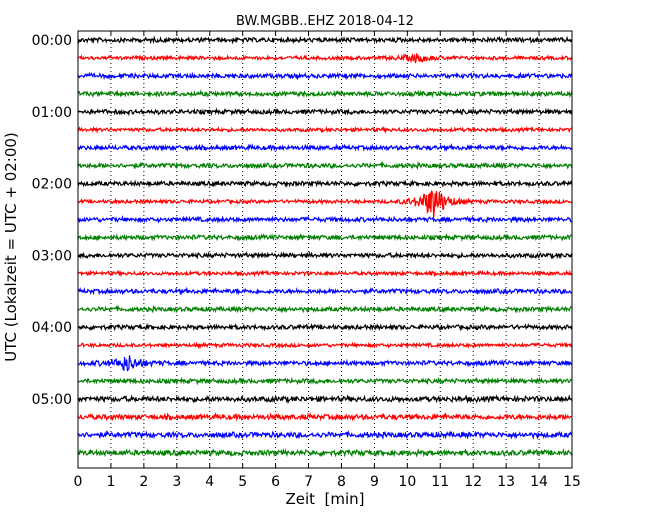 Image resolution: width=650 pixels, height=524 pixels. What do you see at coordinates (325, 21) in the screenshot?
I see `chart-title: BW.MGBB..EHZ 2018-04-12` at bounding box center [325, 21].